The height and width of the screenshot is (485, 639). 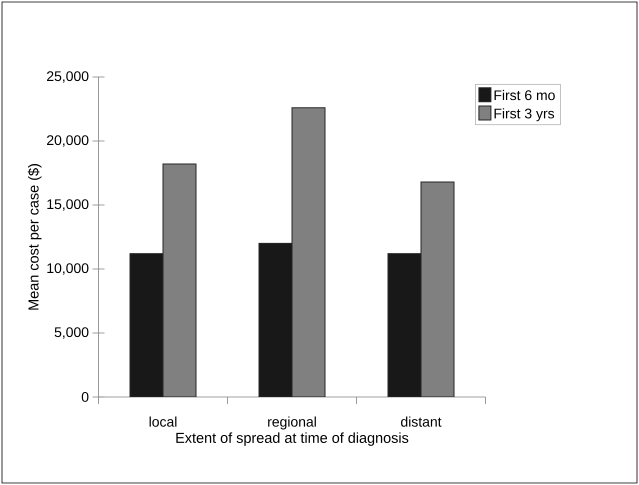 I want to click on x-tick-label: distant, so click(x=421, y=421).